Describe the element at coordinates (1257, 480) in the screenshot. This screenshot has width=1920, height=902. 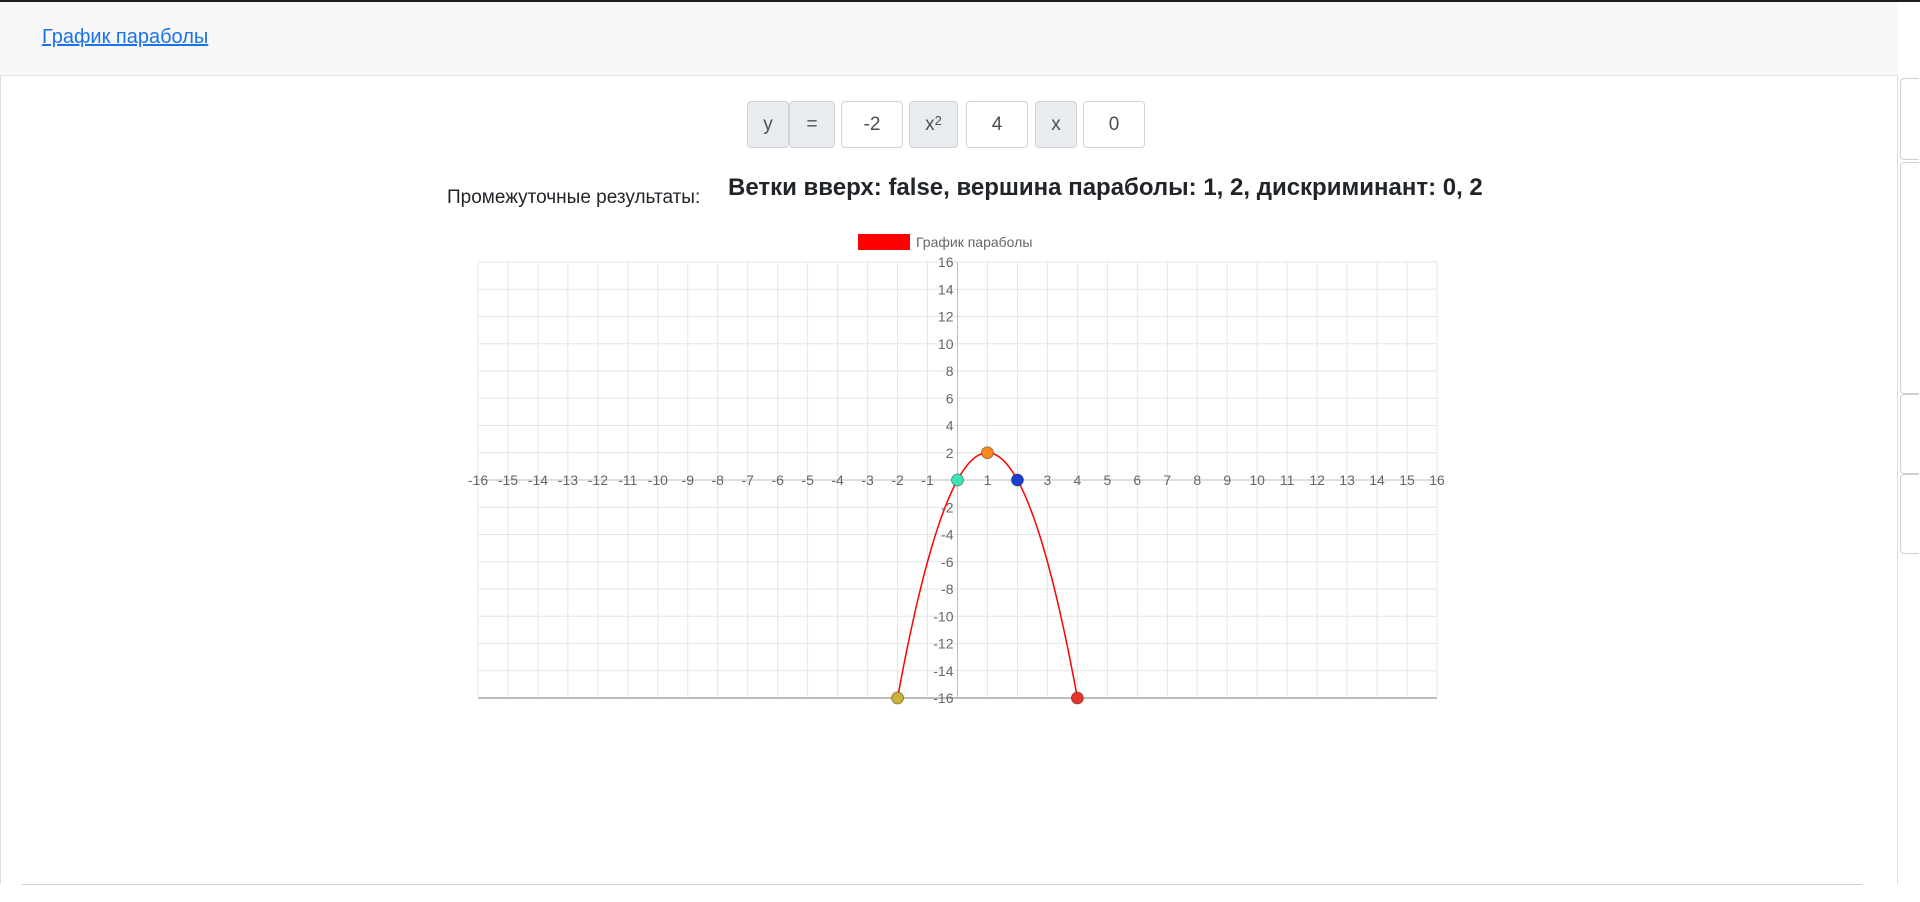
I see `x-tick-label: 10` at that location.